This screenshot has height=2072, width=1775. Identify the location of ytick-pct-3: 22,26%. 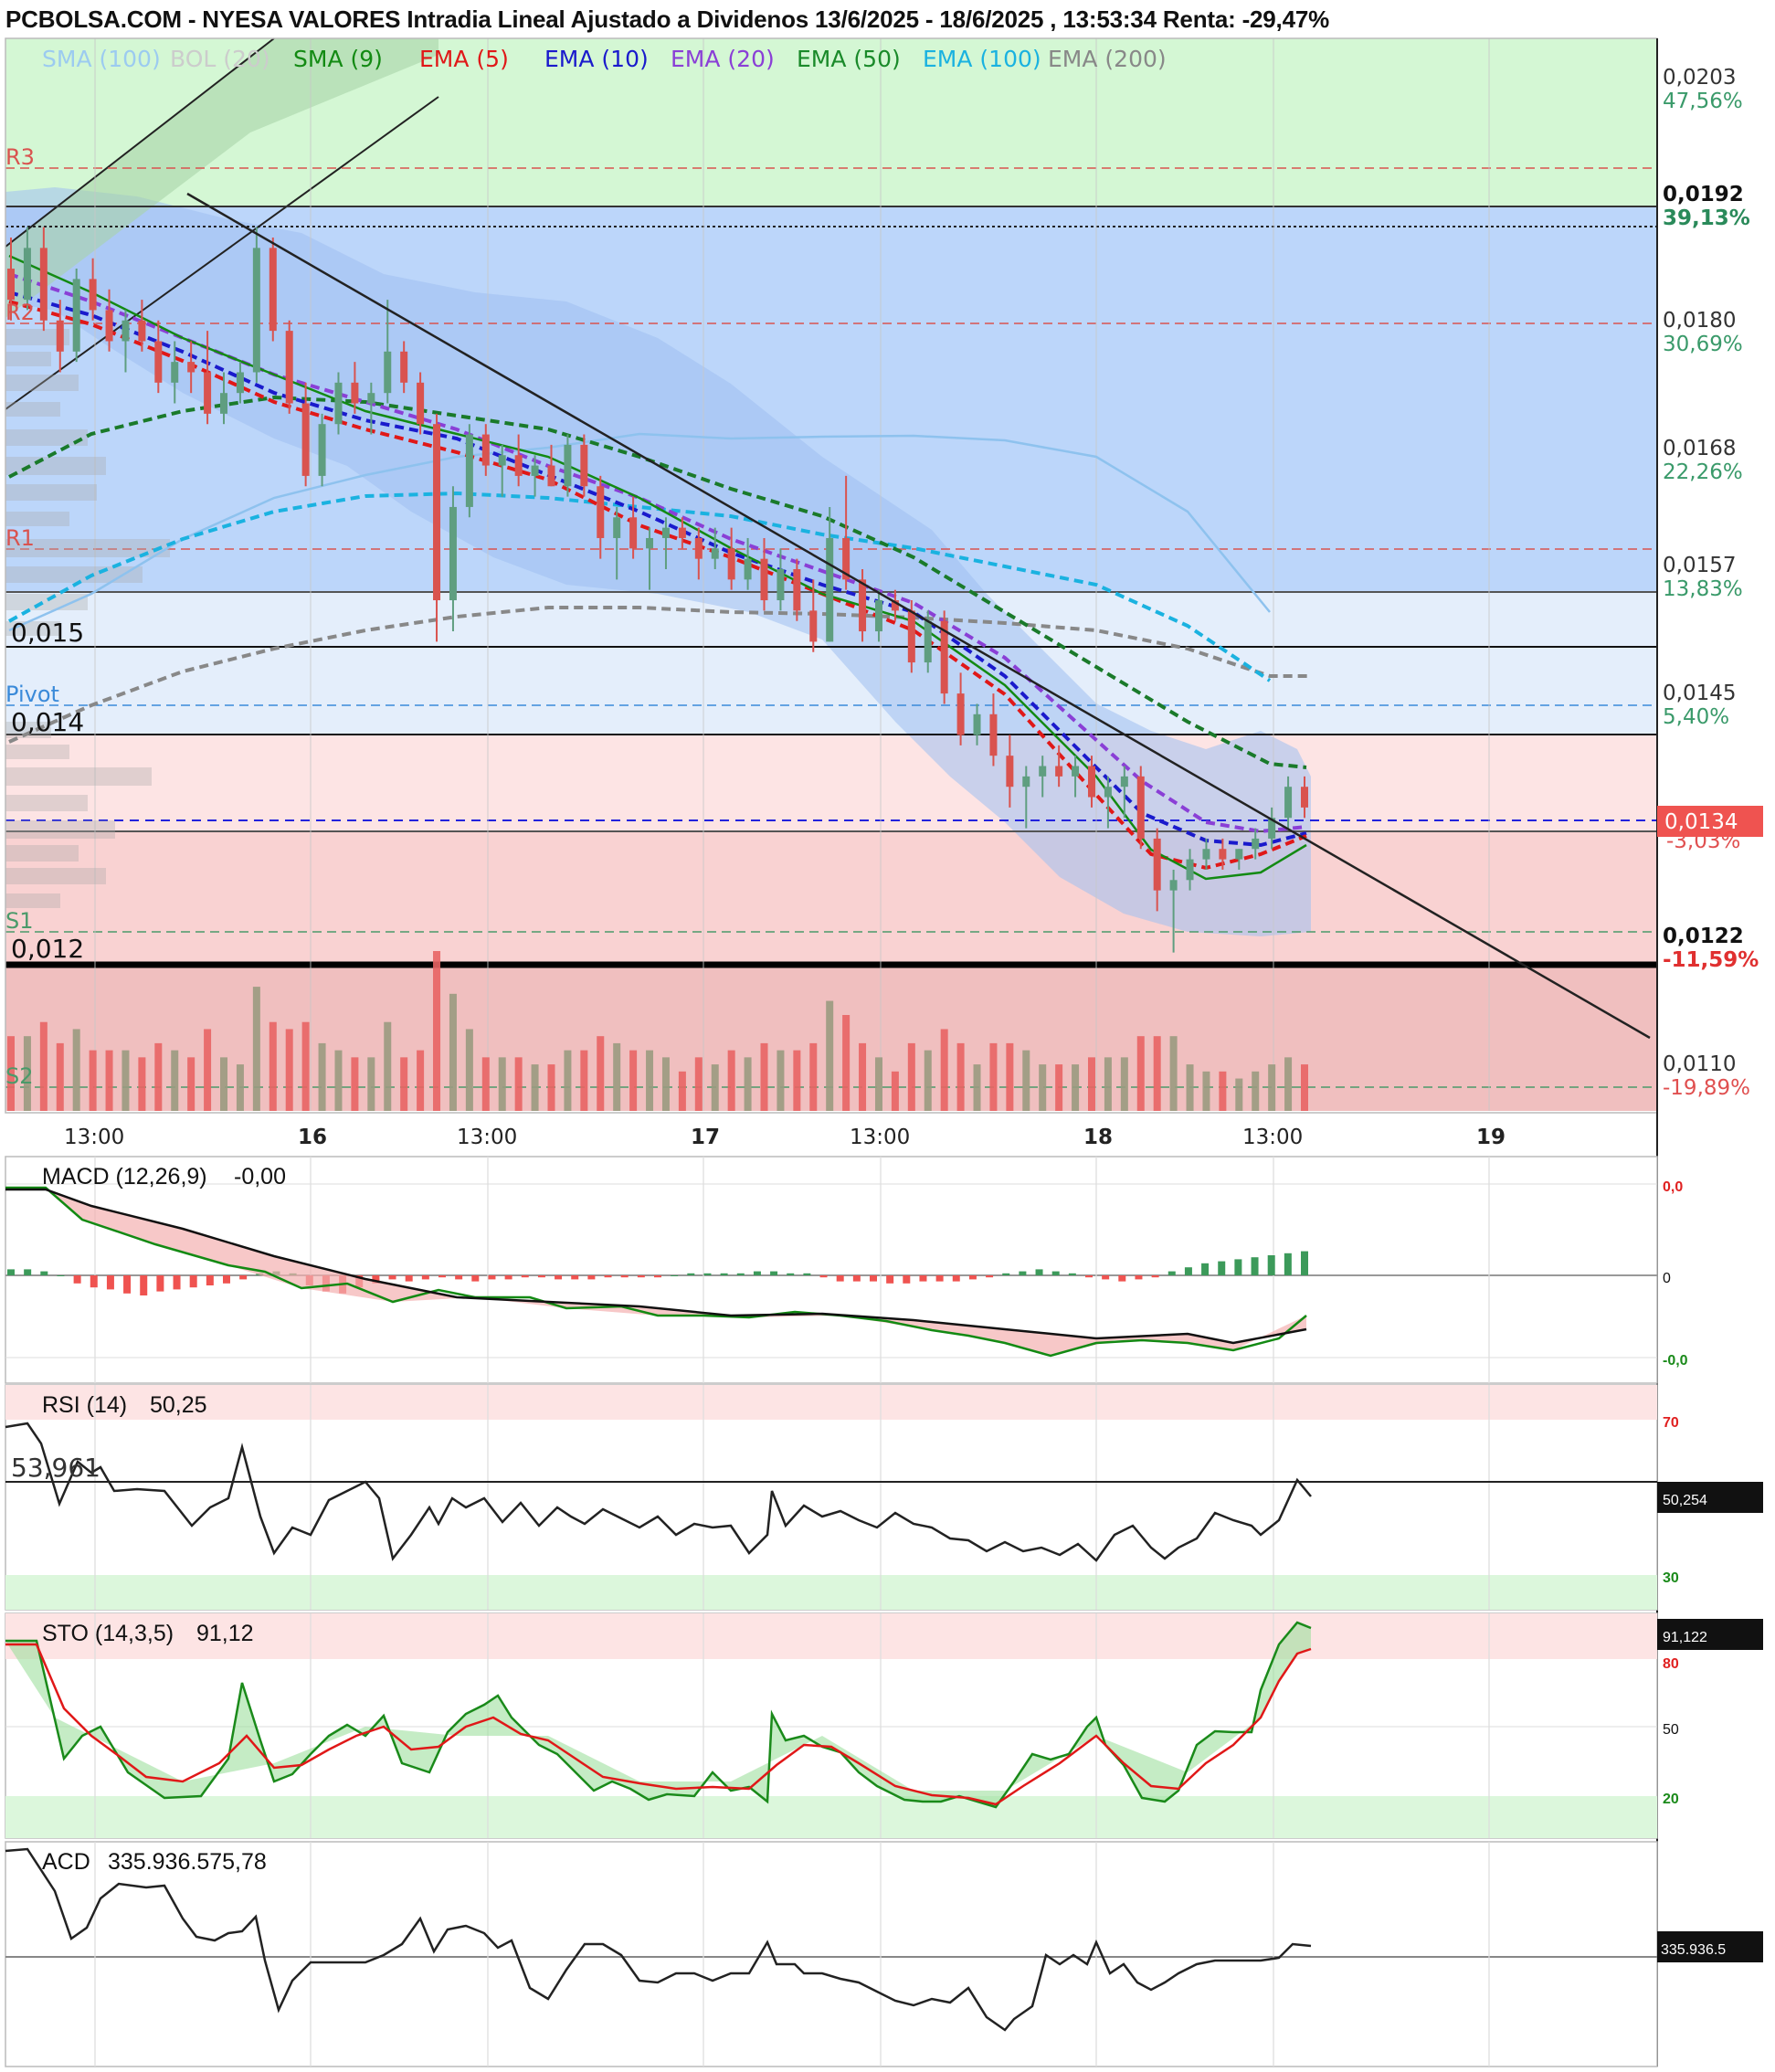
(1703, 472).